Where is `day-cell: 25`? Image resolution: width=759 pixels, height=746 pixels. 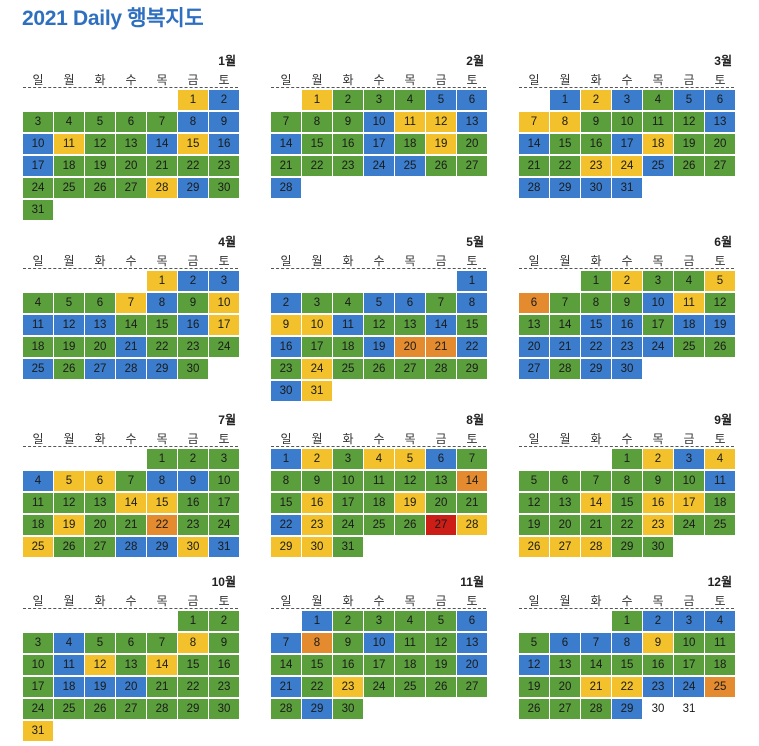
day-cell: 25 is located at coordinates (69, 709).